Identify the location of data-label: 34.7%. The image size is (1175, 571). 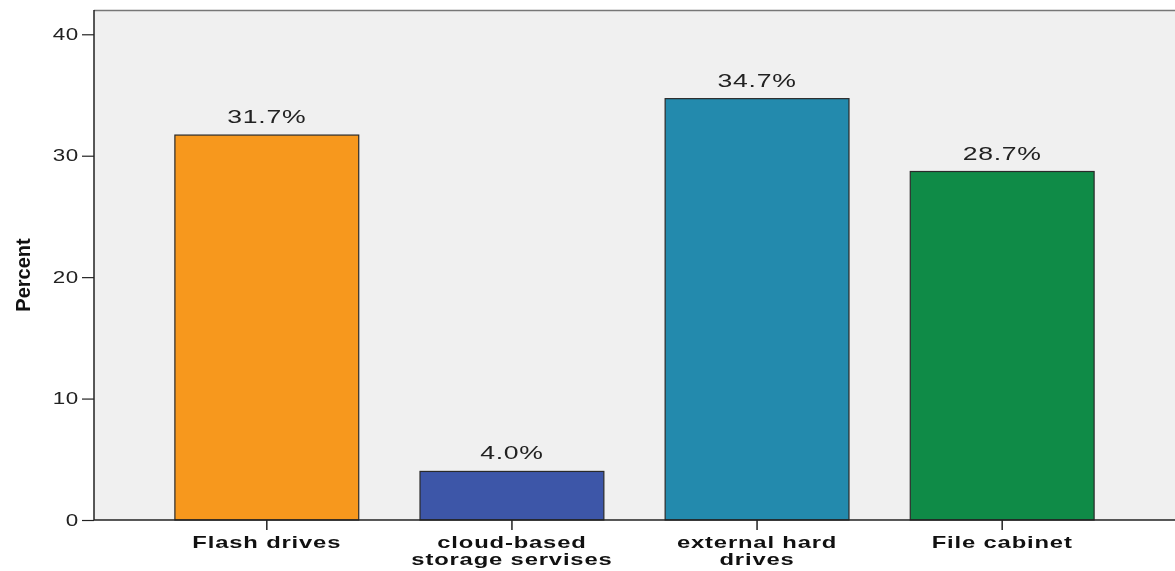
(757, 80).